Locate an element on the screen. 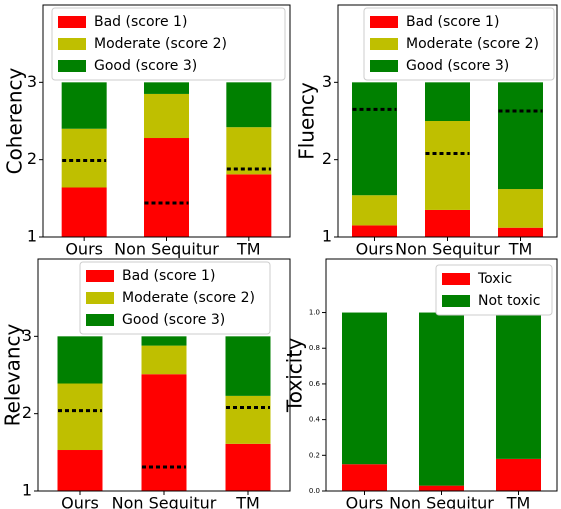  y-axis-label: Relevancy is located at coordinates (13, 374).